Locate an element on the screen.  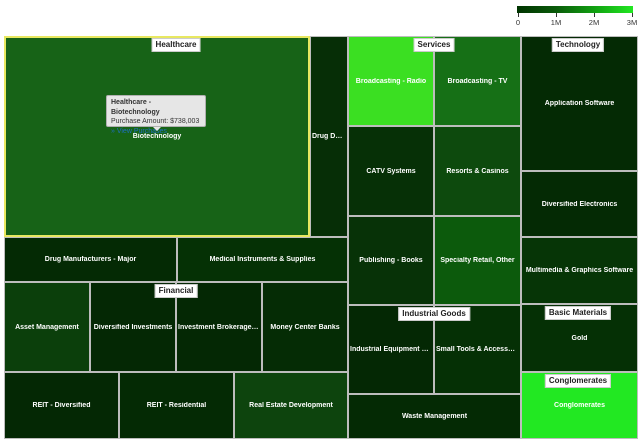
tile-label: Small Tools & Accessories is located at coordinates (478, 349).